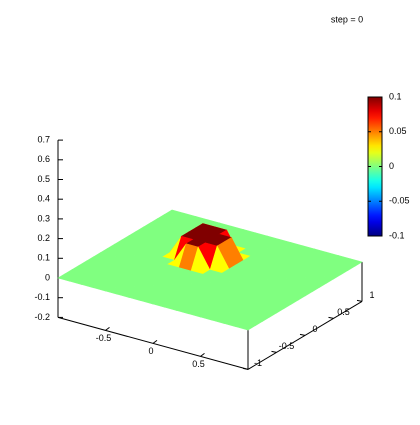  What do you see at coordinates (47, 277) in the screenshot?
I see `z-tick-label: 0` at bounding box center [47, 277].